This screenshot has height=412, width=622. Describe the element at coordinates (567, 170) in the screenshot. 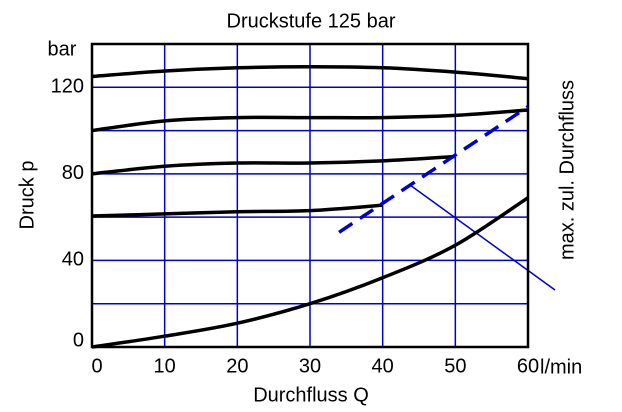

I see `annotation: max. zul. Durchfluss` at that location.